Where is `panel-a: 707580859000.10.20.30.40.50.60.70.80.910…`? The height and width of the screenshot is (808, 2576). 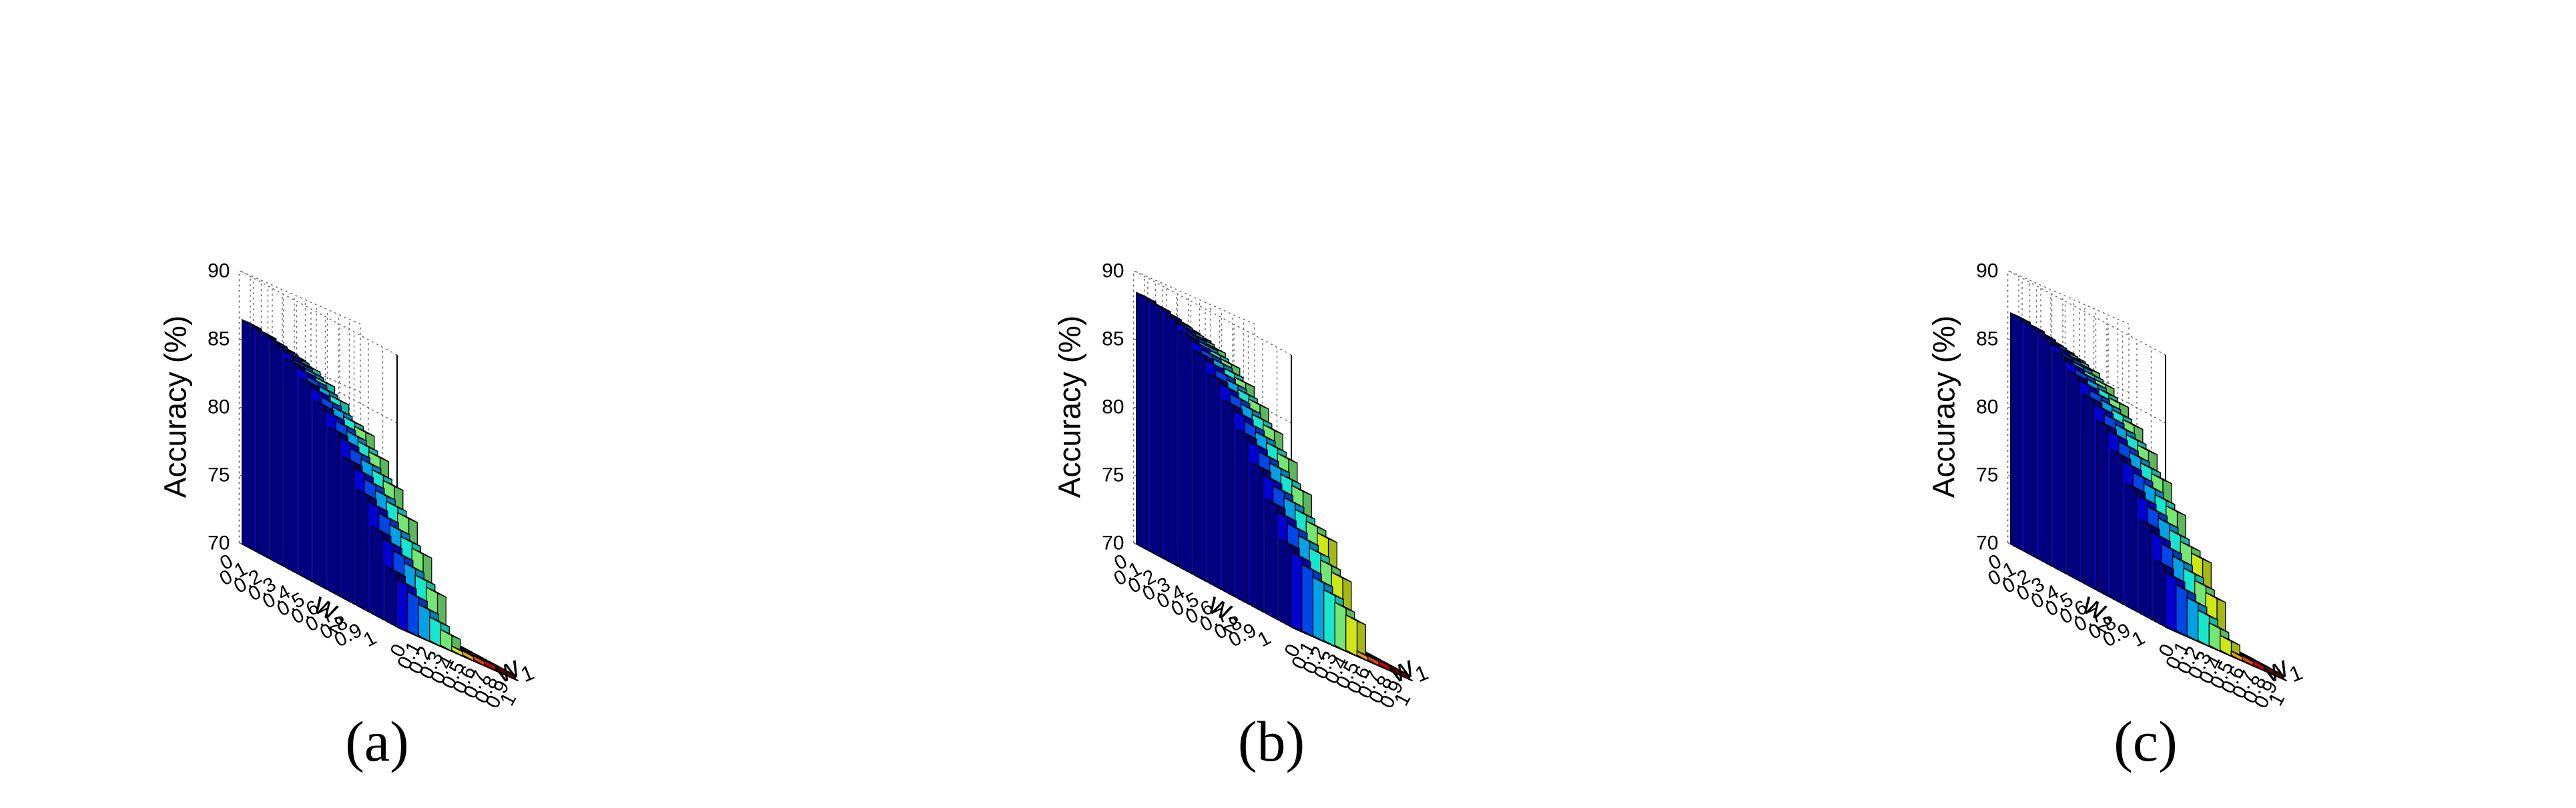 panel-a: 707580859000.10.20.30.40.50.60.70.80.910… is located at coordinates (348, 517).